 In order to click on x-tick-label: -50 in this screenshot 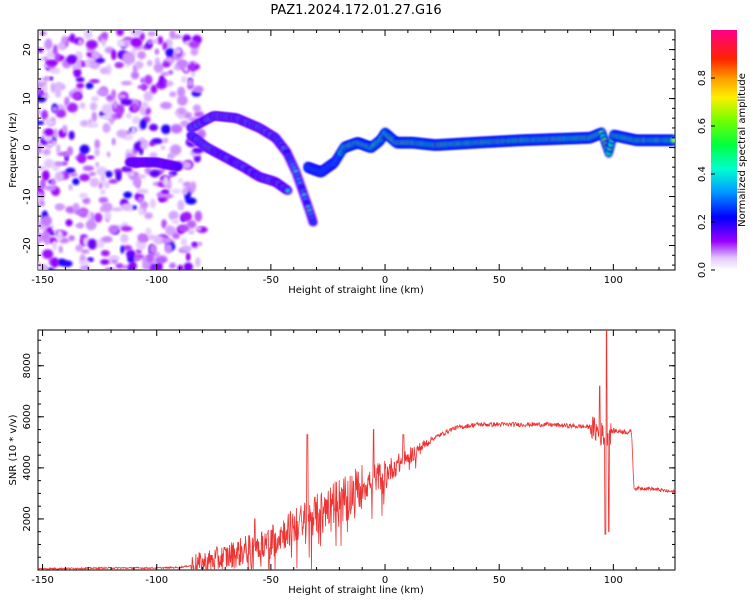, I will do `click(271, 580)`.